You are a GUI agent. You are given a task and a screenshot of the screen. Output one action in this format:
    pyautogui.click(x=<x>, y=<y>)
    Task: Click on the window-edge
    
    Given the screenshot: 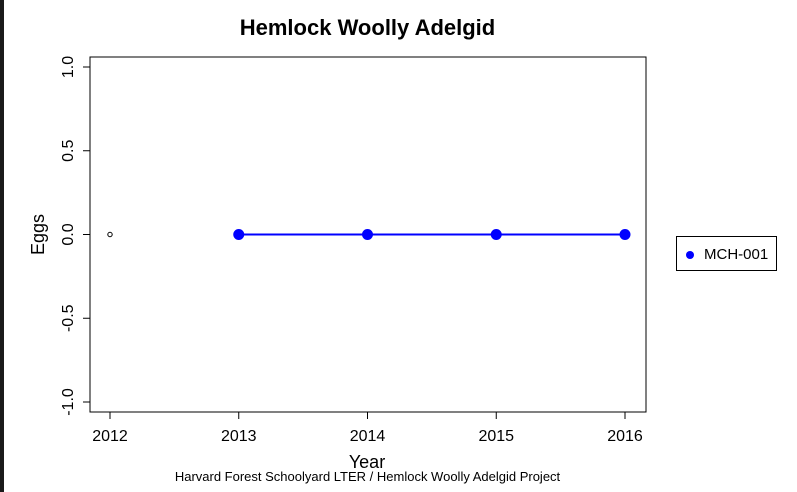 What is the action you would take?
    pyautogui.click(x=2, y=246)
    